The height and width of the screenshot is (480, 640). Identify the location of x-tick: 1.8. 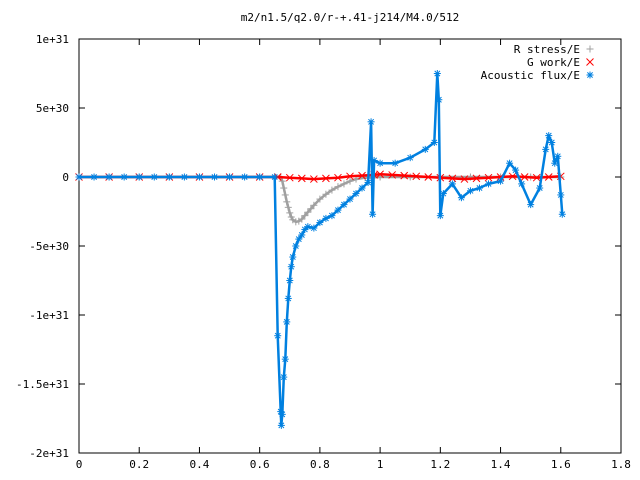
(621, 255).